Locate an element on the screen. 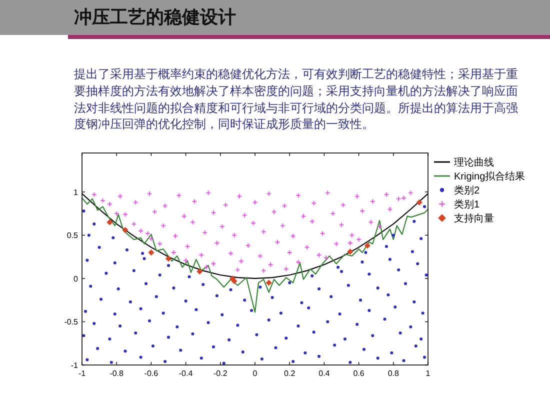  legend-label: 理论曲线 is located at coordinates (474, 162).